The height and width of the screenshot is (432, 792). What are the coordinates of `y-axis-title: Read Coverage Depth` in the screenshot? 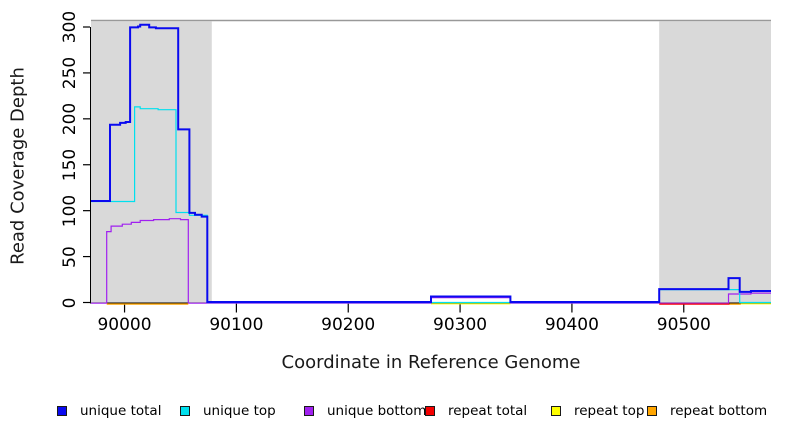 It's located at (18, 166).